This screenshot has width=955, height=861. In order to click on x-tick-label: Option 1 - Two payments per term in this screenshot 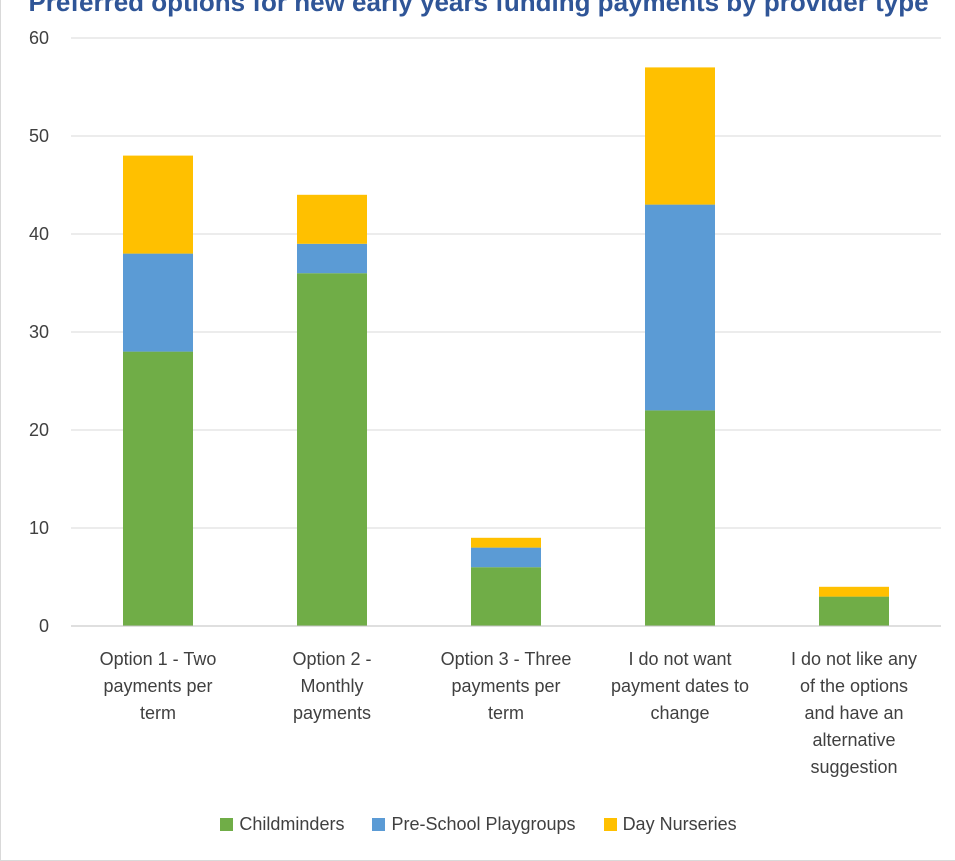, I will do `click(158, 686)`.